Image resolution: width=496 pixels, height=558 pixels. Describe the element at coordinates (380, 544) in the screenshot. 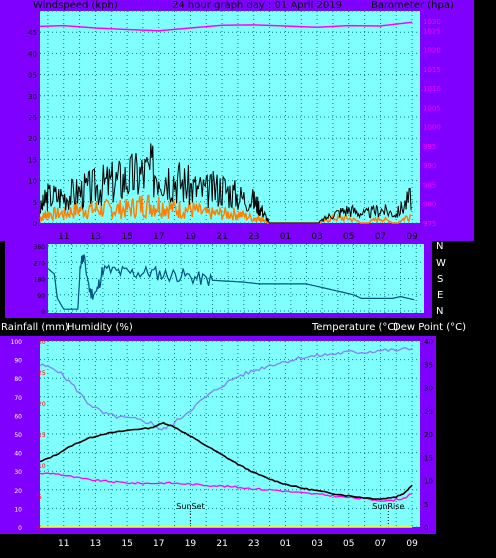

I see `temperature-x-tick-label: 07` at that location.